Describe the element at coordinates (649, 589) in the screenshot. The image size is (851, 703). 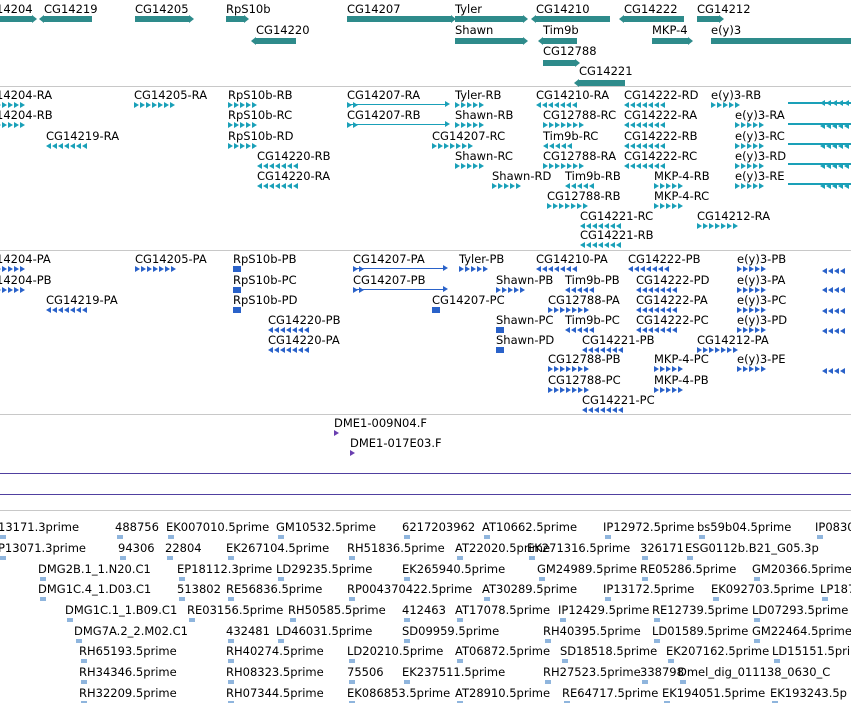
I see `est-label: IP13172.5prime` at that location.